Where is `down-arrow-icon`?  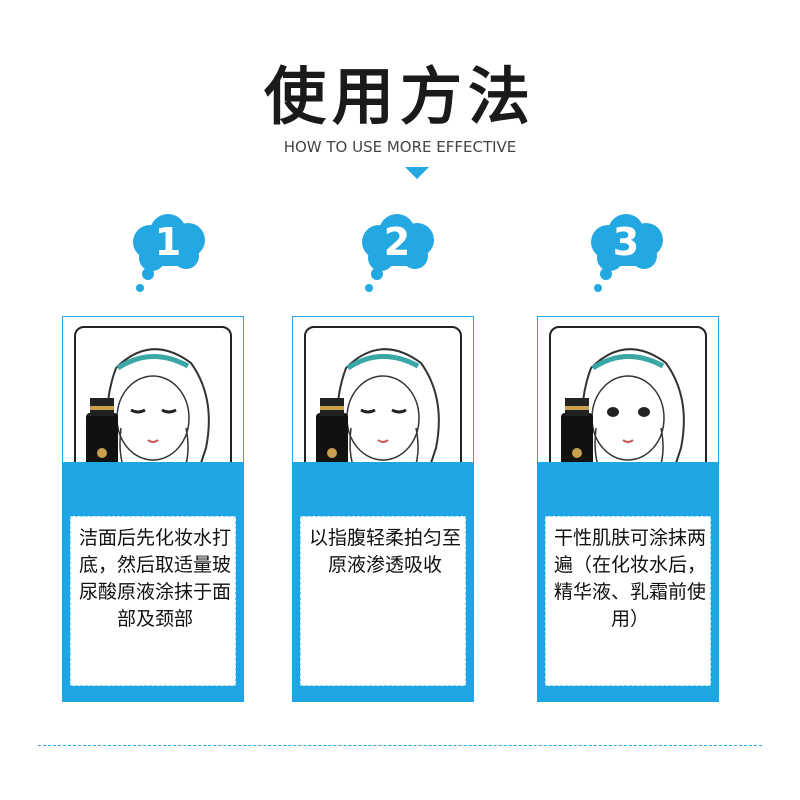
down-arrow-icon is located at coordinates (417, 173).